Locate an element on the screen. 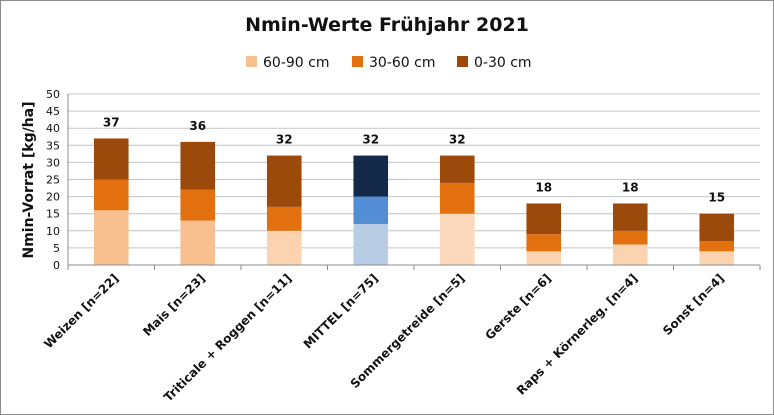 The height and width of the screenshot is (415, 774). y-tick-label: 25 is located at coordinates (53, 180).